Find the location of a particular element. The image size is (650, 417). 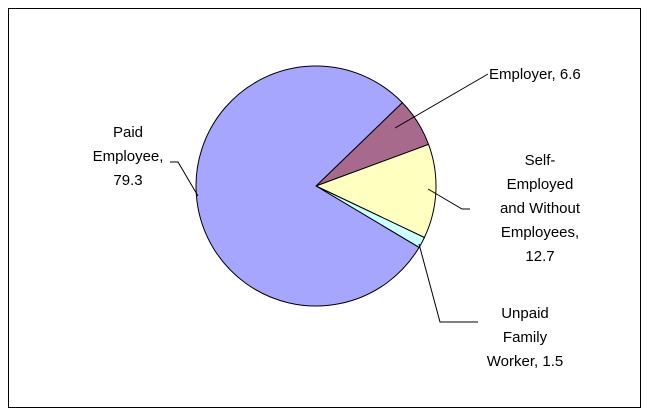

pie-slice is located at coordinates (375, 191).